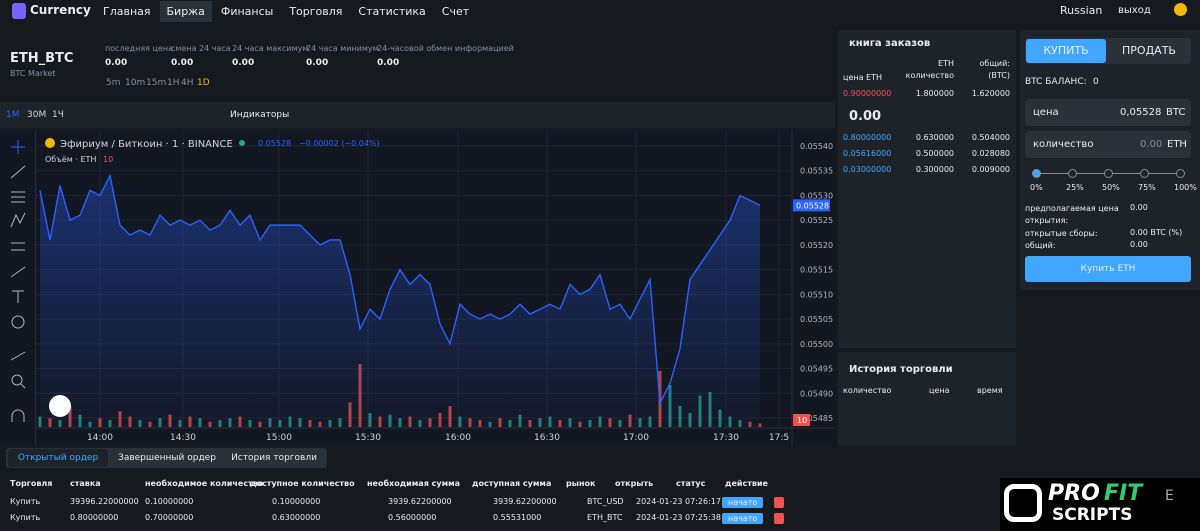  I want to click on nav-item: Счет, so click(455, 11).